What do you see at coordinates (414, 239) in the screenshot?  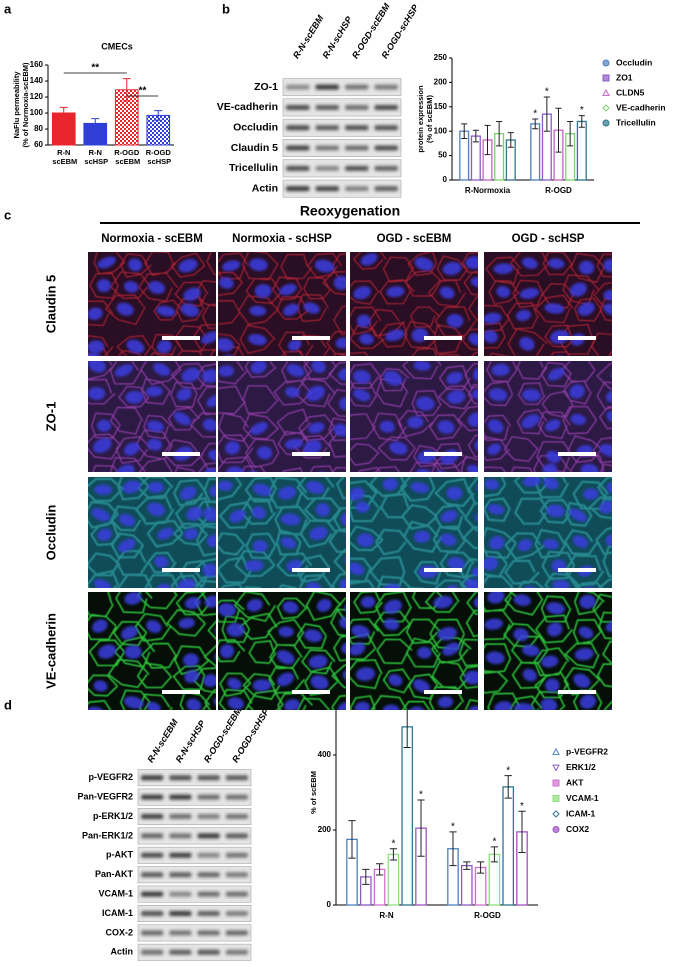 I see `column-label: OGD - scEBM` at bounding box center [414, 239].